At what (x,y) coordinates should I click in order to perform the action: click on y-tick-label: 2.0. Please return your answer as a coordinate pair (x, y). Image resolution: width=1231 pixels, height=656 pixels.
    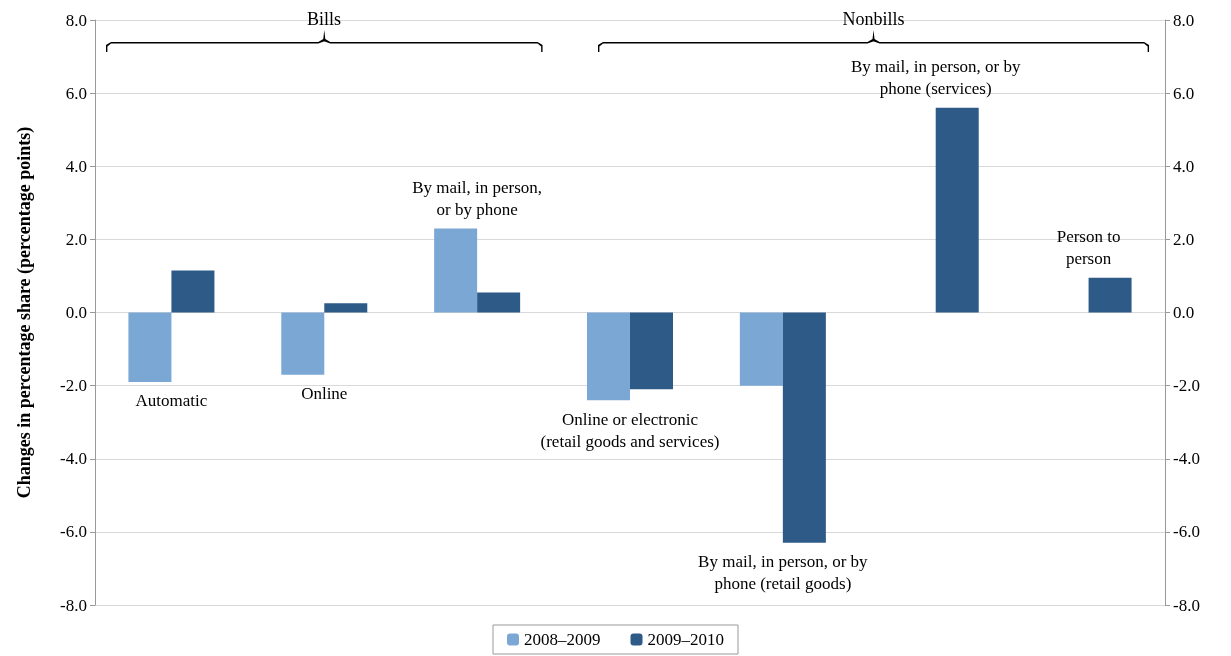
    Looking at the image, I should click on (76, 239).